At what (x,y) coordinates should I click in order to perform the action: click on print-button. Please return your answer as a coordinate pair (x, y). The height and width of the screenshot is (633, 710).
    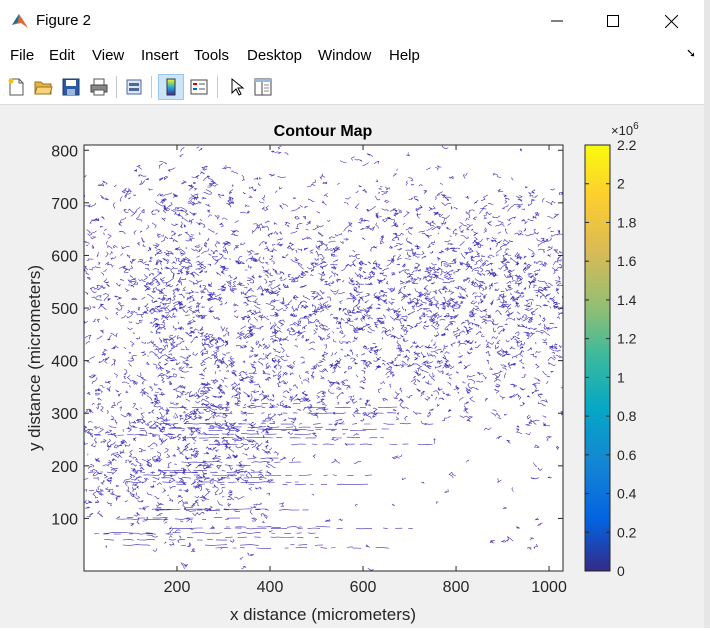
    Looking at the image, I should click on (99, 87).